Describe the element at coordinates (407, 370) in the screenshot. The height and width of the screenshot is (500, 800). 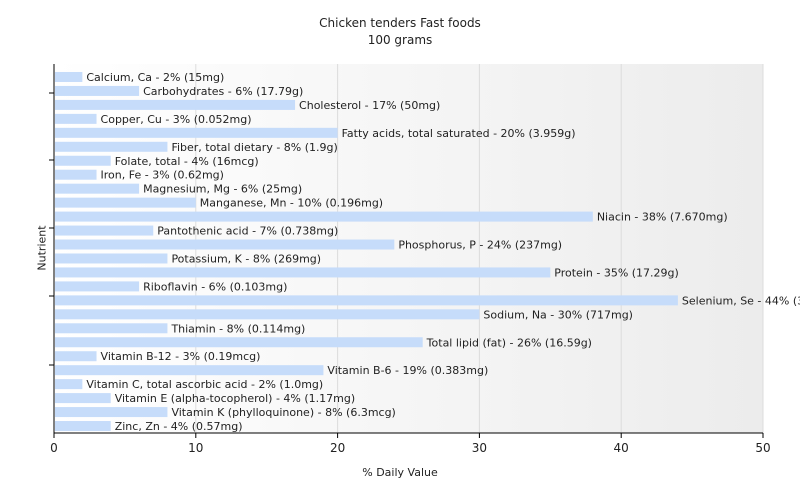
I see `bar-label: Vitamin B-6 - 19% (0.383mg)` at that location.